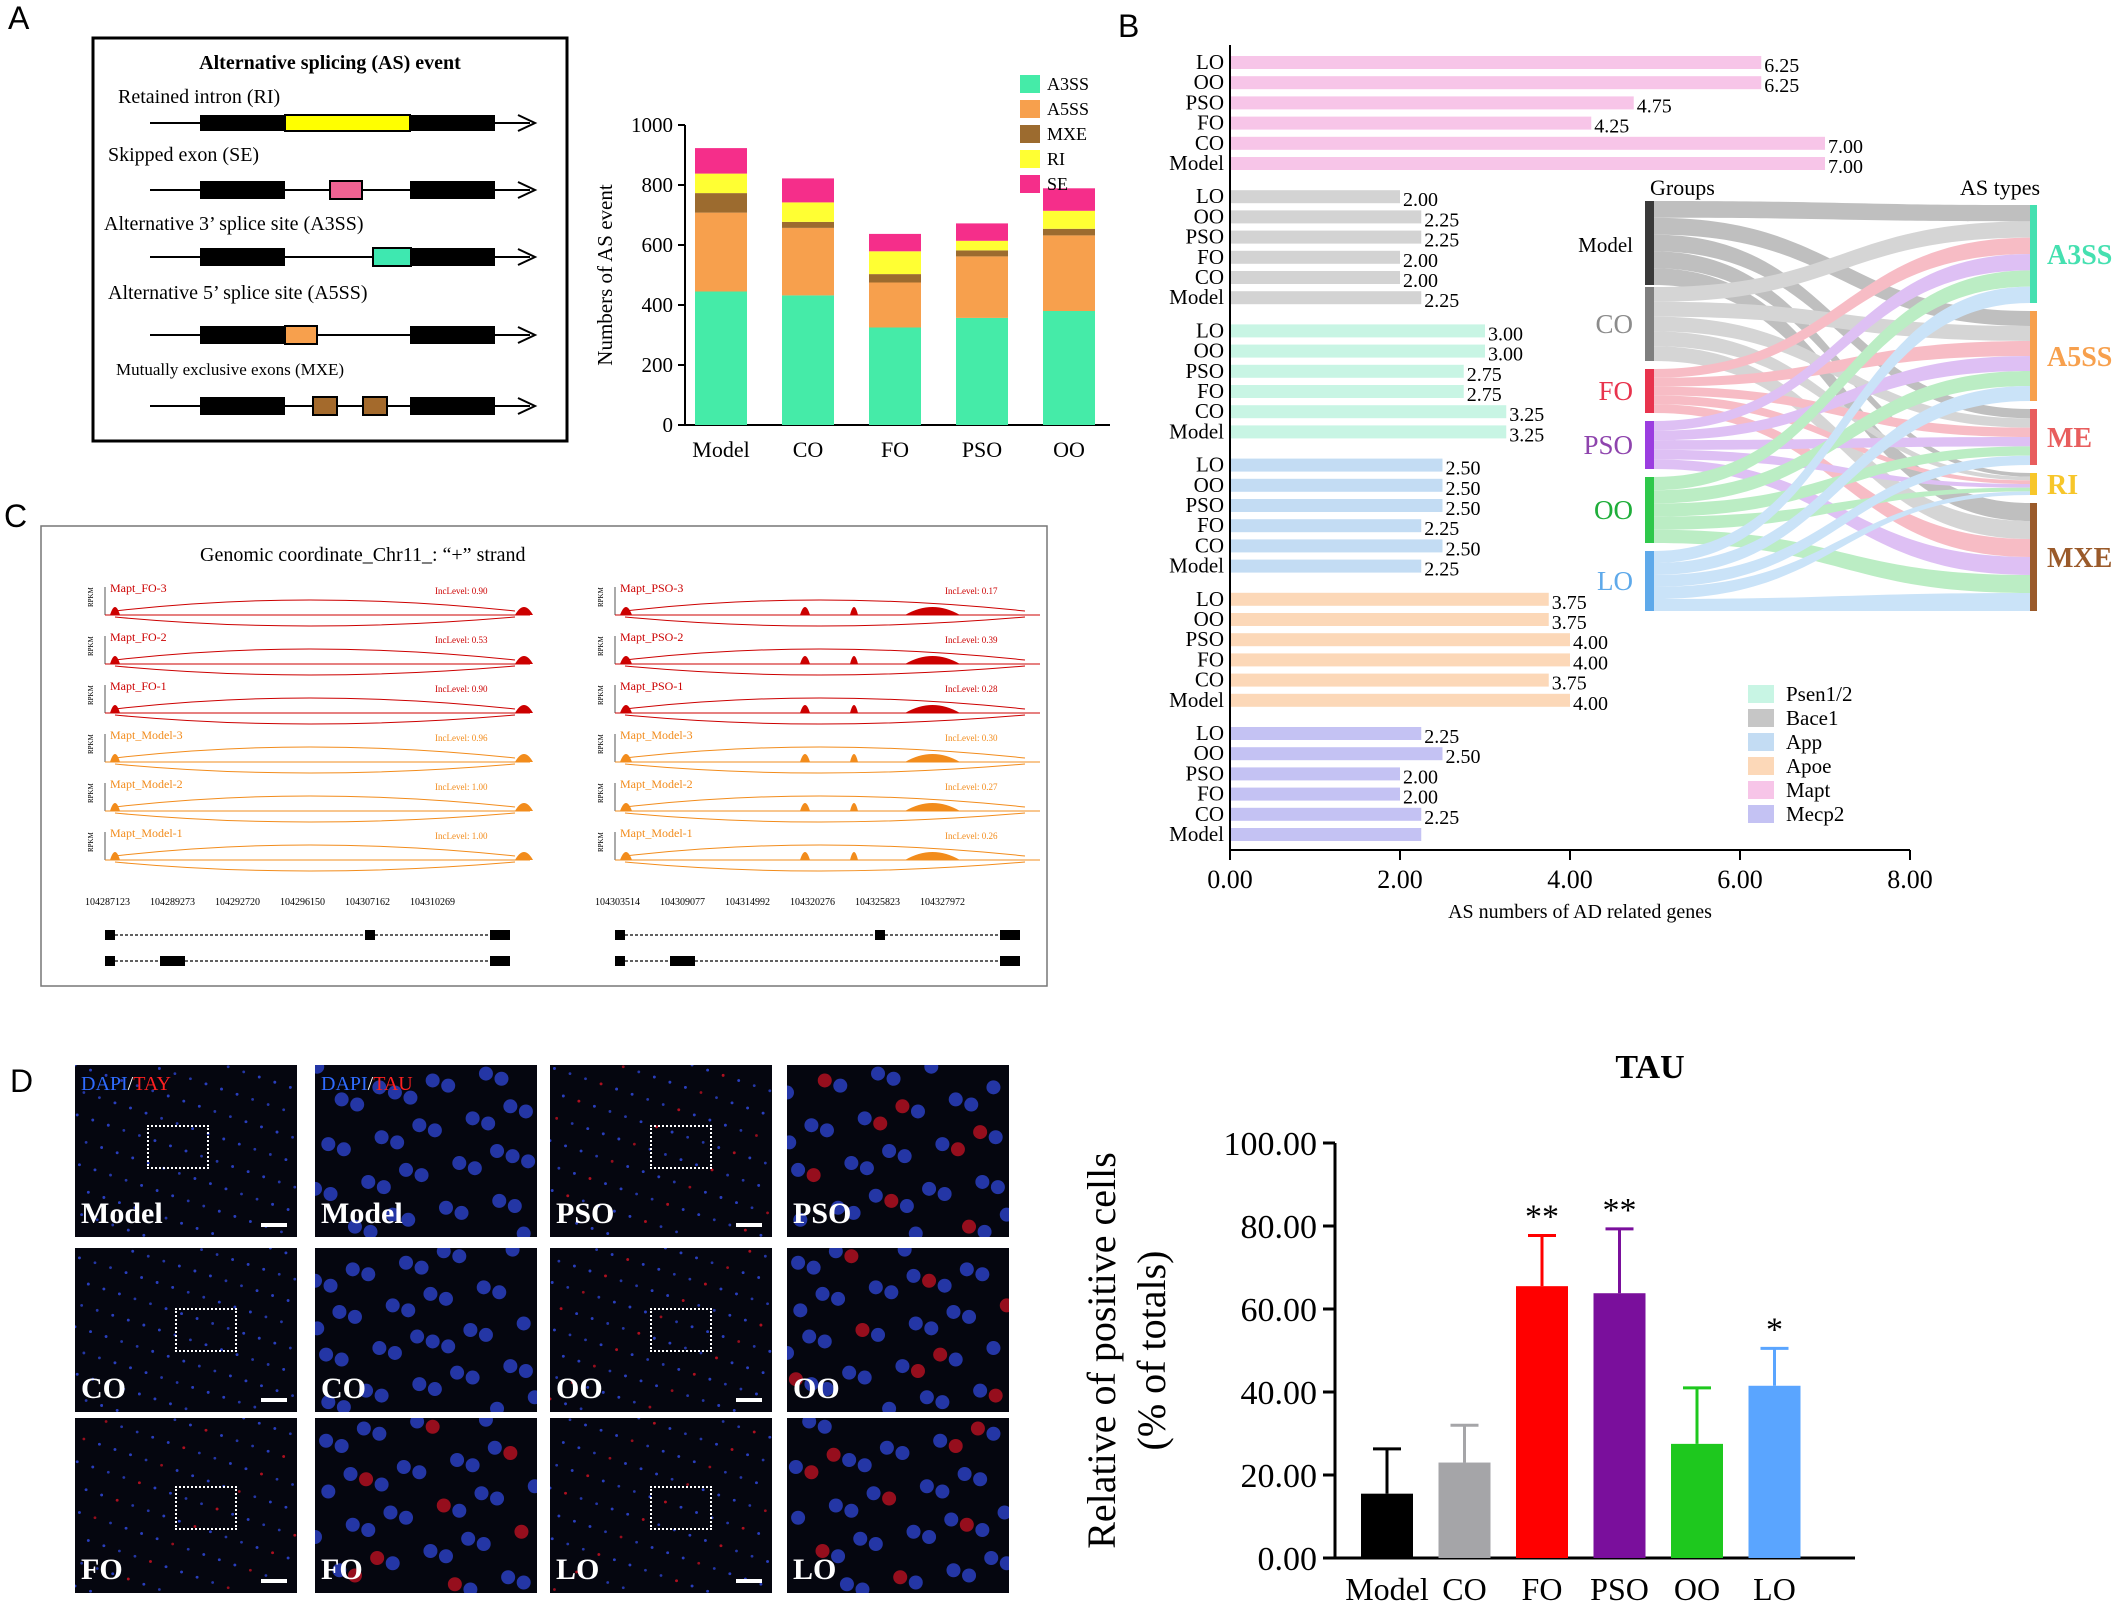  What do you see at coordinates (1613, 510) in the screenshot?
I see `sankey-left-label: OO` at bounding box center [1613, 510].